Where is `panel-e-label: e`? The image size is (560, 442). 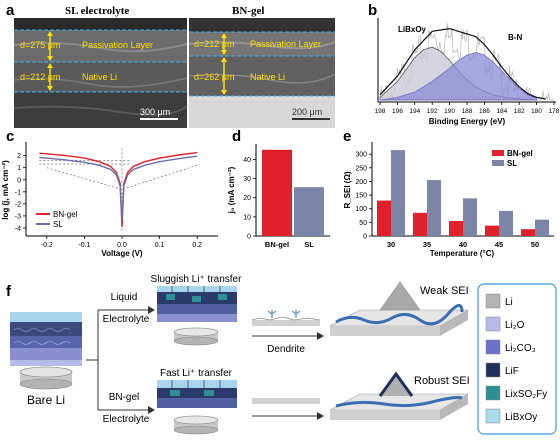 panel-e-label: e is located at coordinates (347, 136).